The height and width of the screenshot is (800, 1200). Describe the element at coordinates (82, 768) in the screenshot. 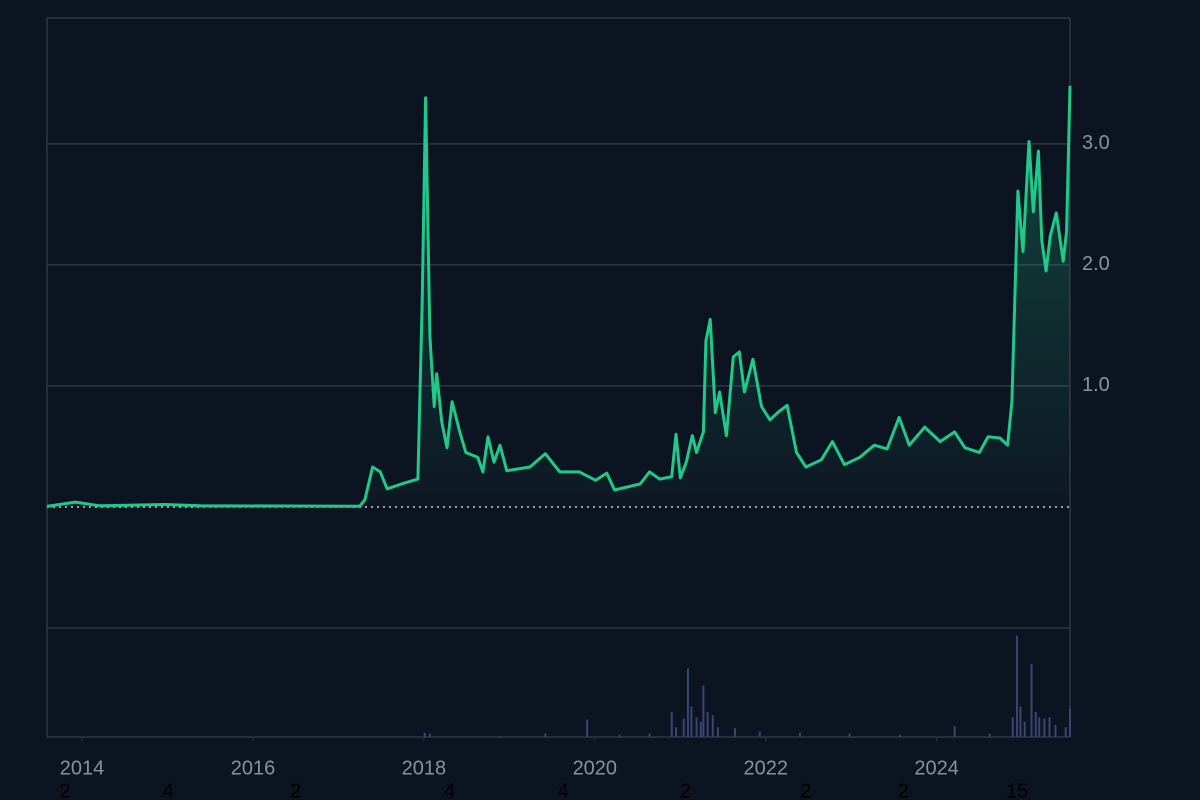

I see `x-tick-label: 2014` at that location.